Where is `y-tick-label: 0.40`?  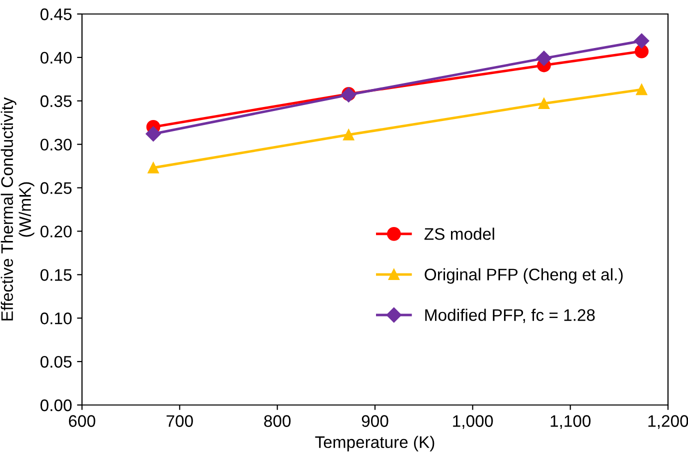 y-tick-label: 0.40 is located at coordinates (56, 58).